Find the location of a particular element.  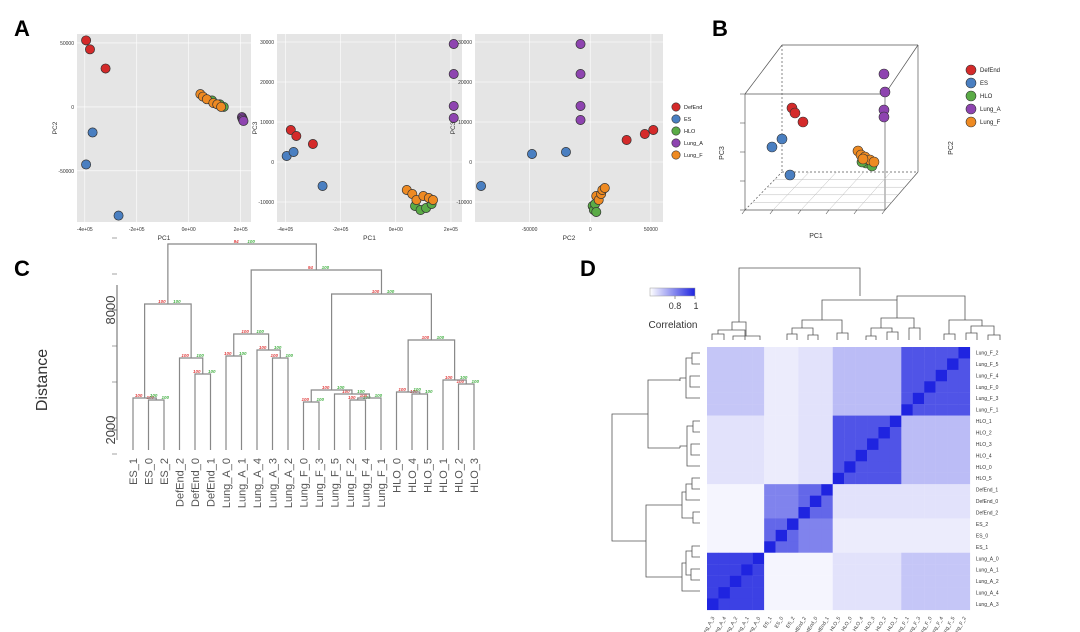

leaf-label: HLO_5 is located at coordinates (429, 475).